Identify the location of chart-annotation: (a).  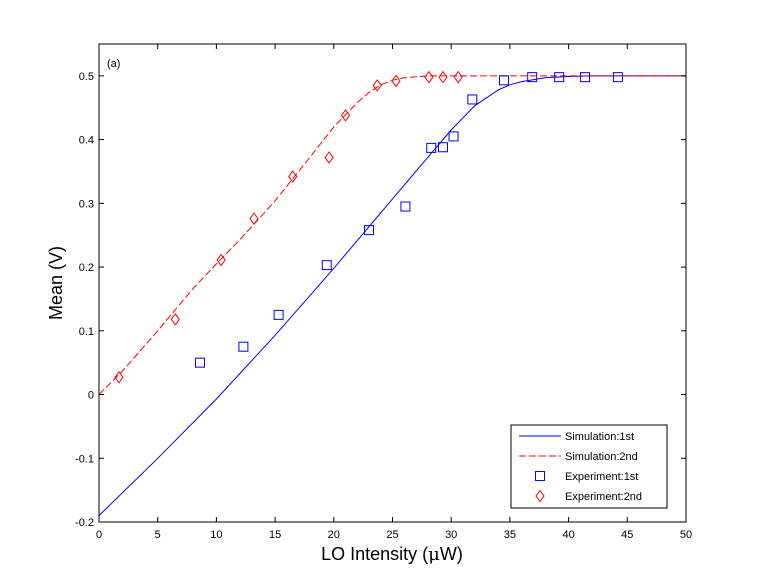
(113, 64).